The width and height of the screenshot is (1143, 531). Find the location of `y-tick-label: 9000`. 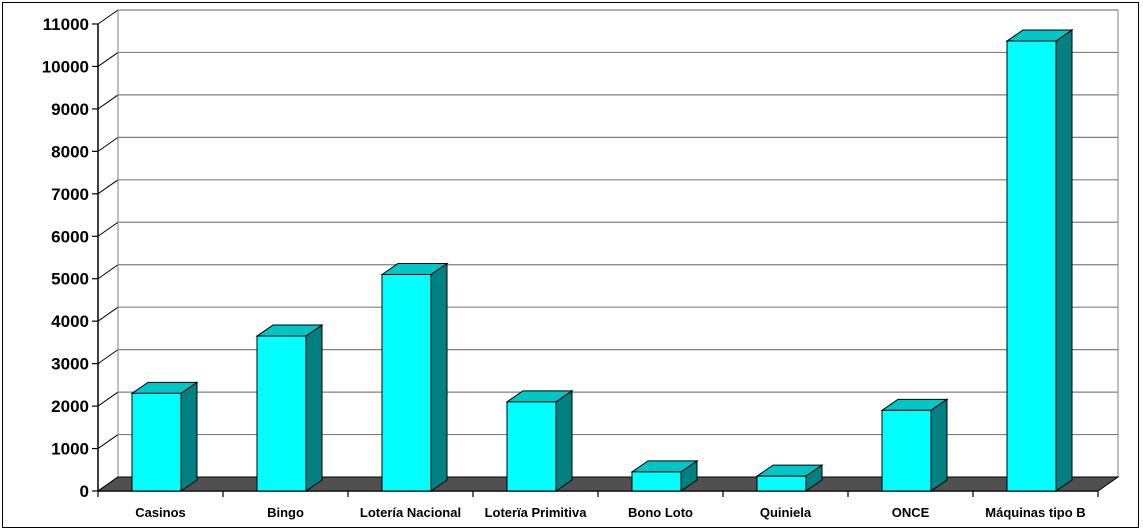

y-tick-label: 9000 is located at coordinates (70, 109).